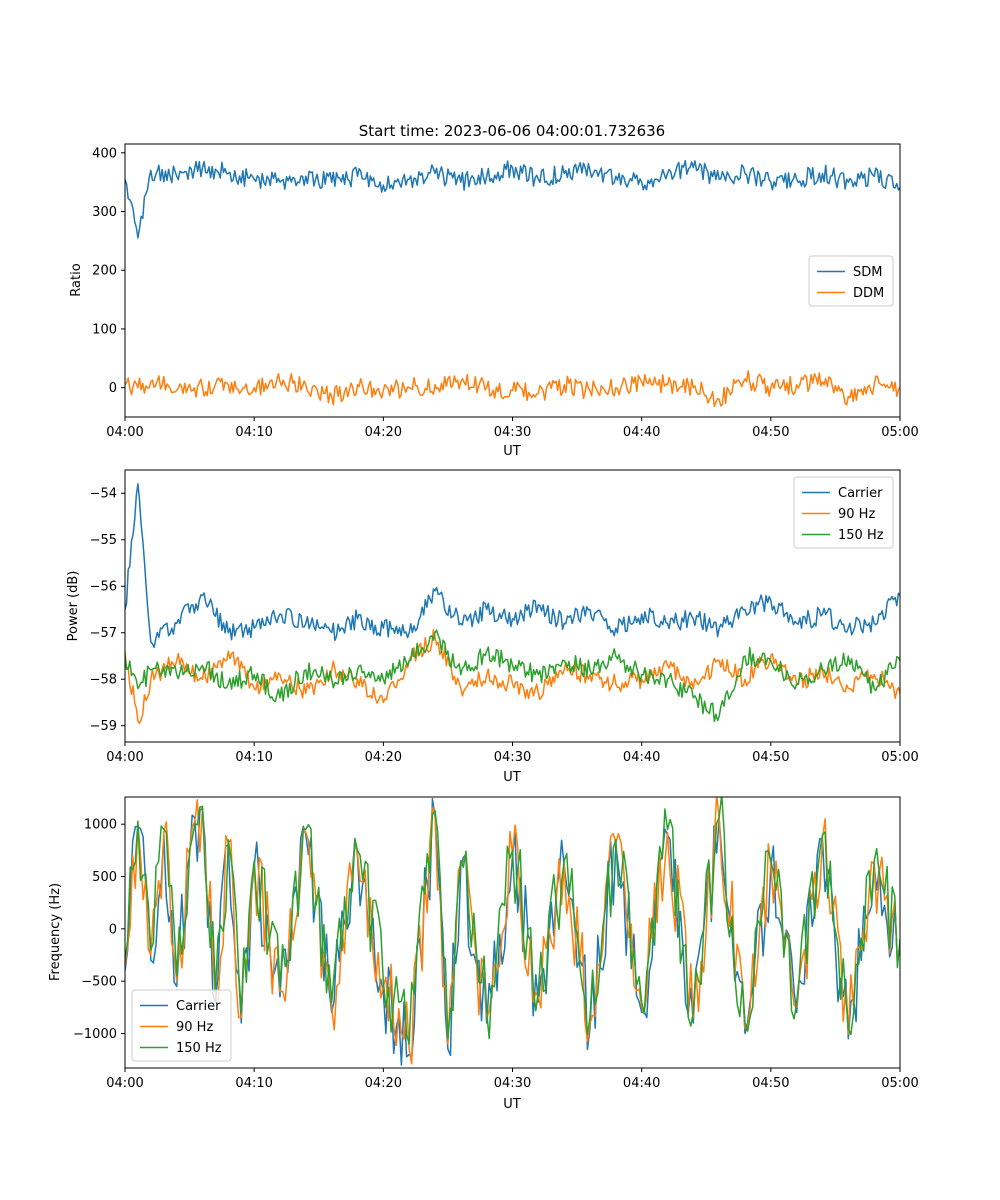 This screenshot has height=1200, width=1000. I want to click on ratio-x-tick-label: 04:30, so click(512, 432).